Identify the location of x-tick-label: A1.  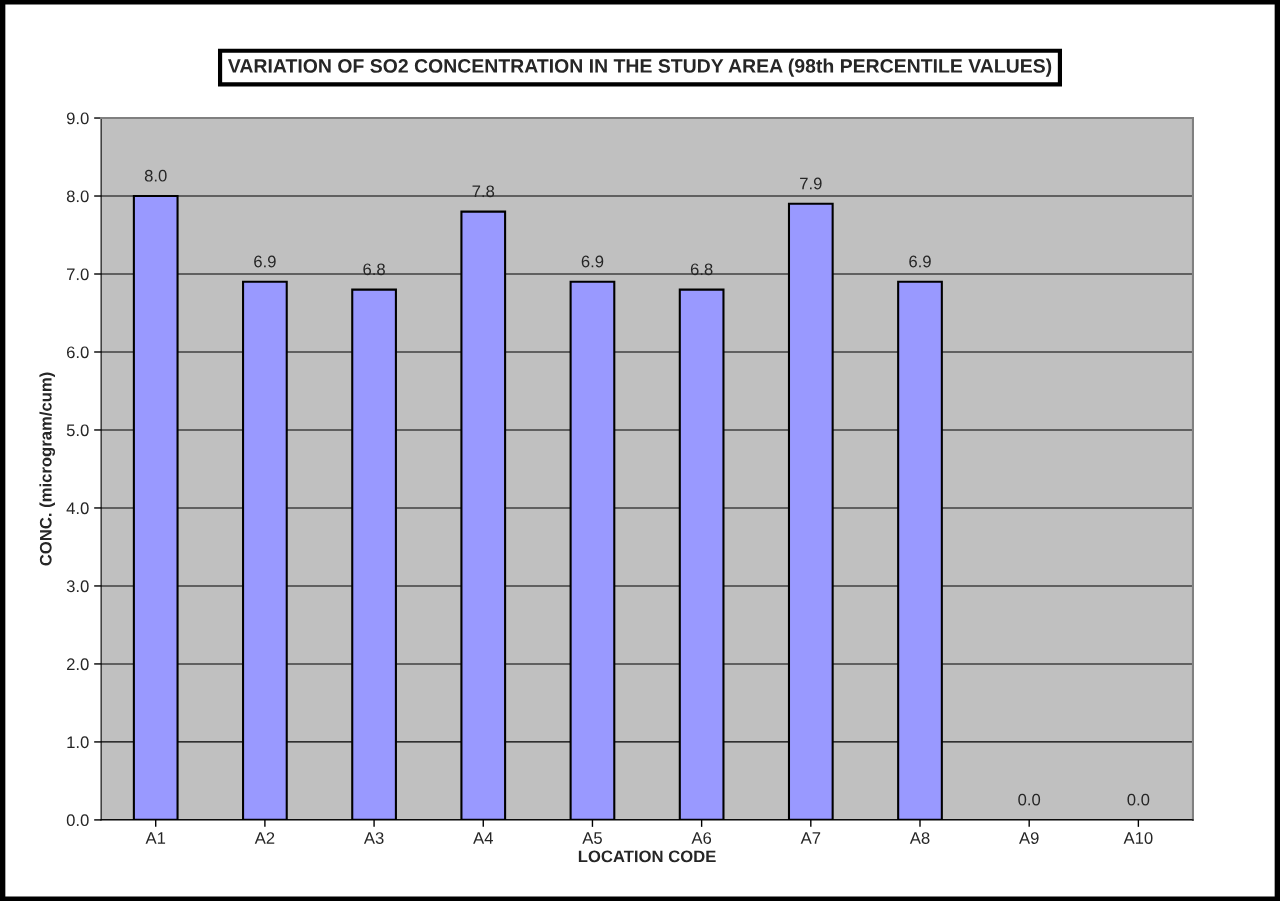
(155, 838).